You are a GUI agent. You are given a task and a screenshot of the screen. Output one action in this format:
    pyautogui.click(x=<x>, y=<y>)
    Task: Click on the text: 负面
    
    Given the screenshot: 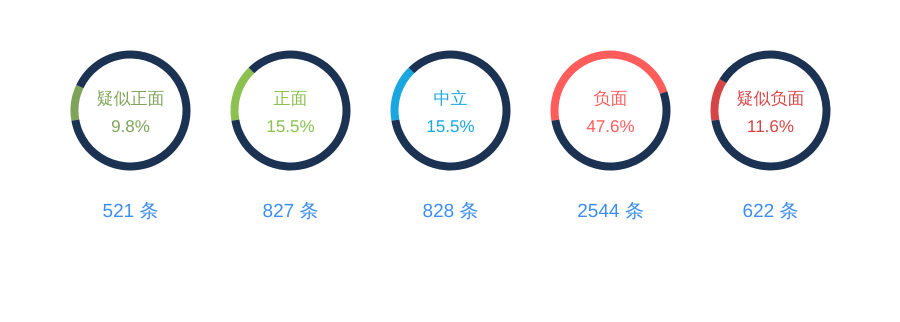 What is the action you would take?
    pyautogui.click(x=611, y=98)
    